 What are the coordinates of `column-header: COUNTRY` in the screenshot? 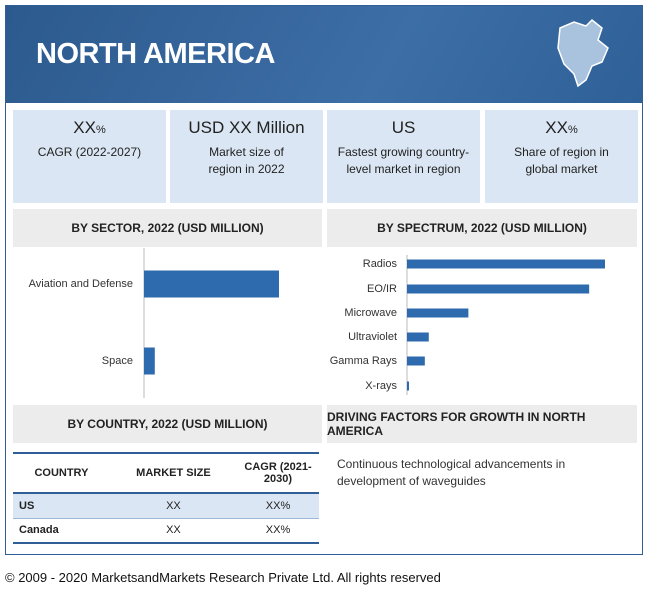 It's located at (61, 473).